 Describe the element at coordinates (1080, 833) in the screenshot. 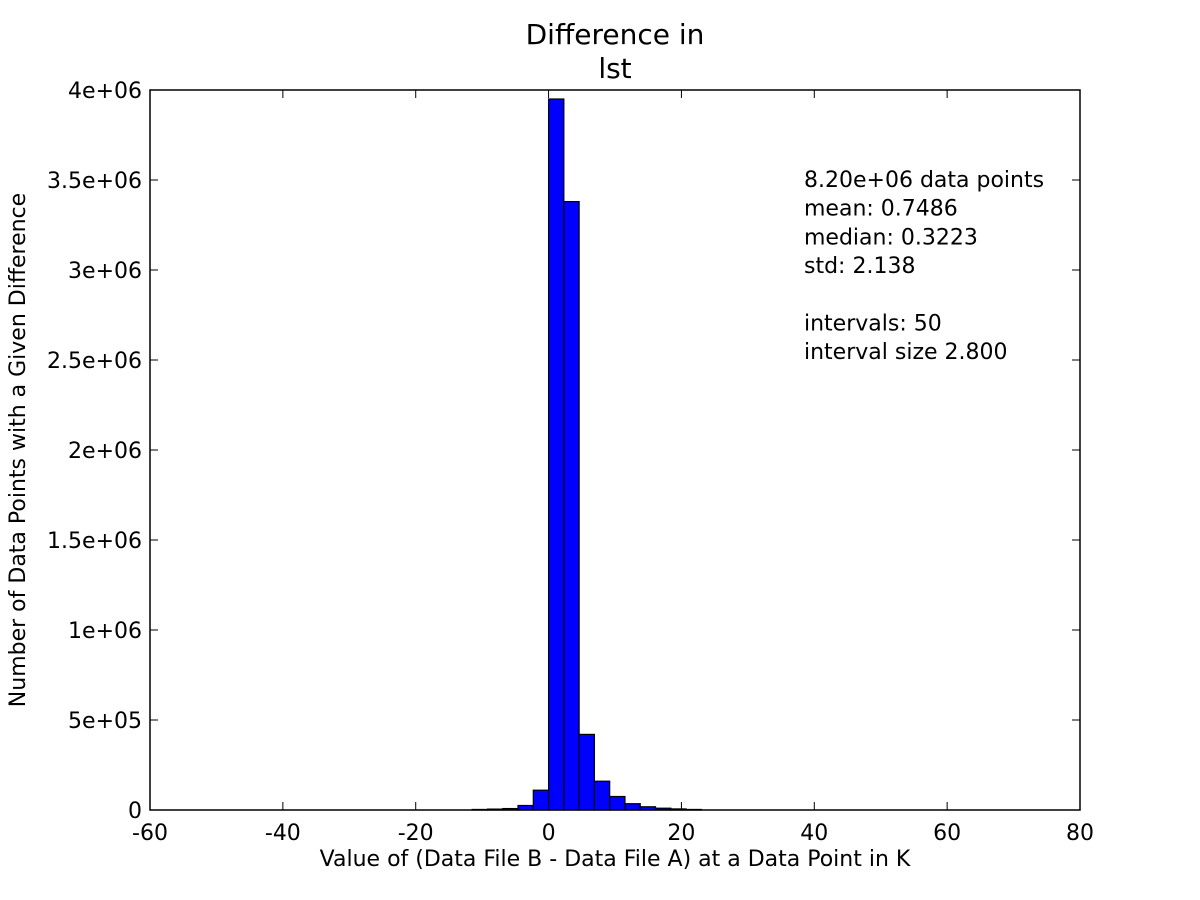

I see `x-tick-label: 80` at that location.